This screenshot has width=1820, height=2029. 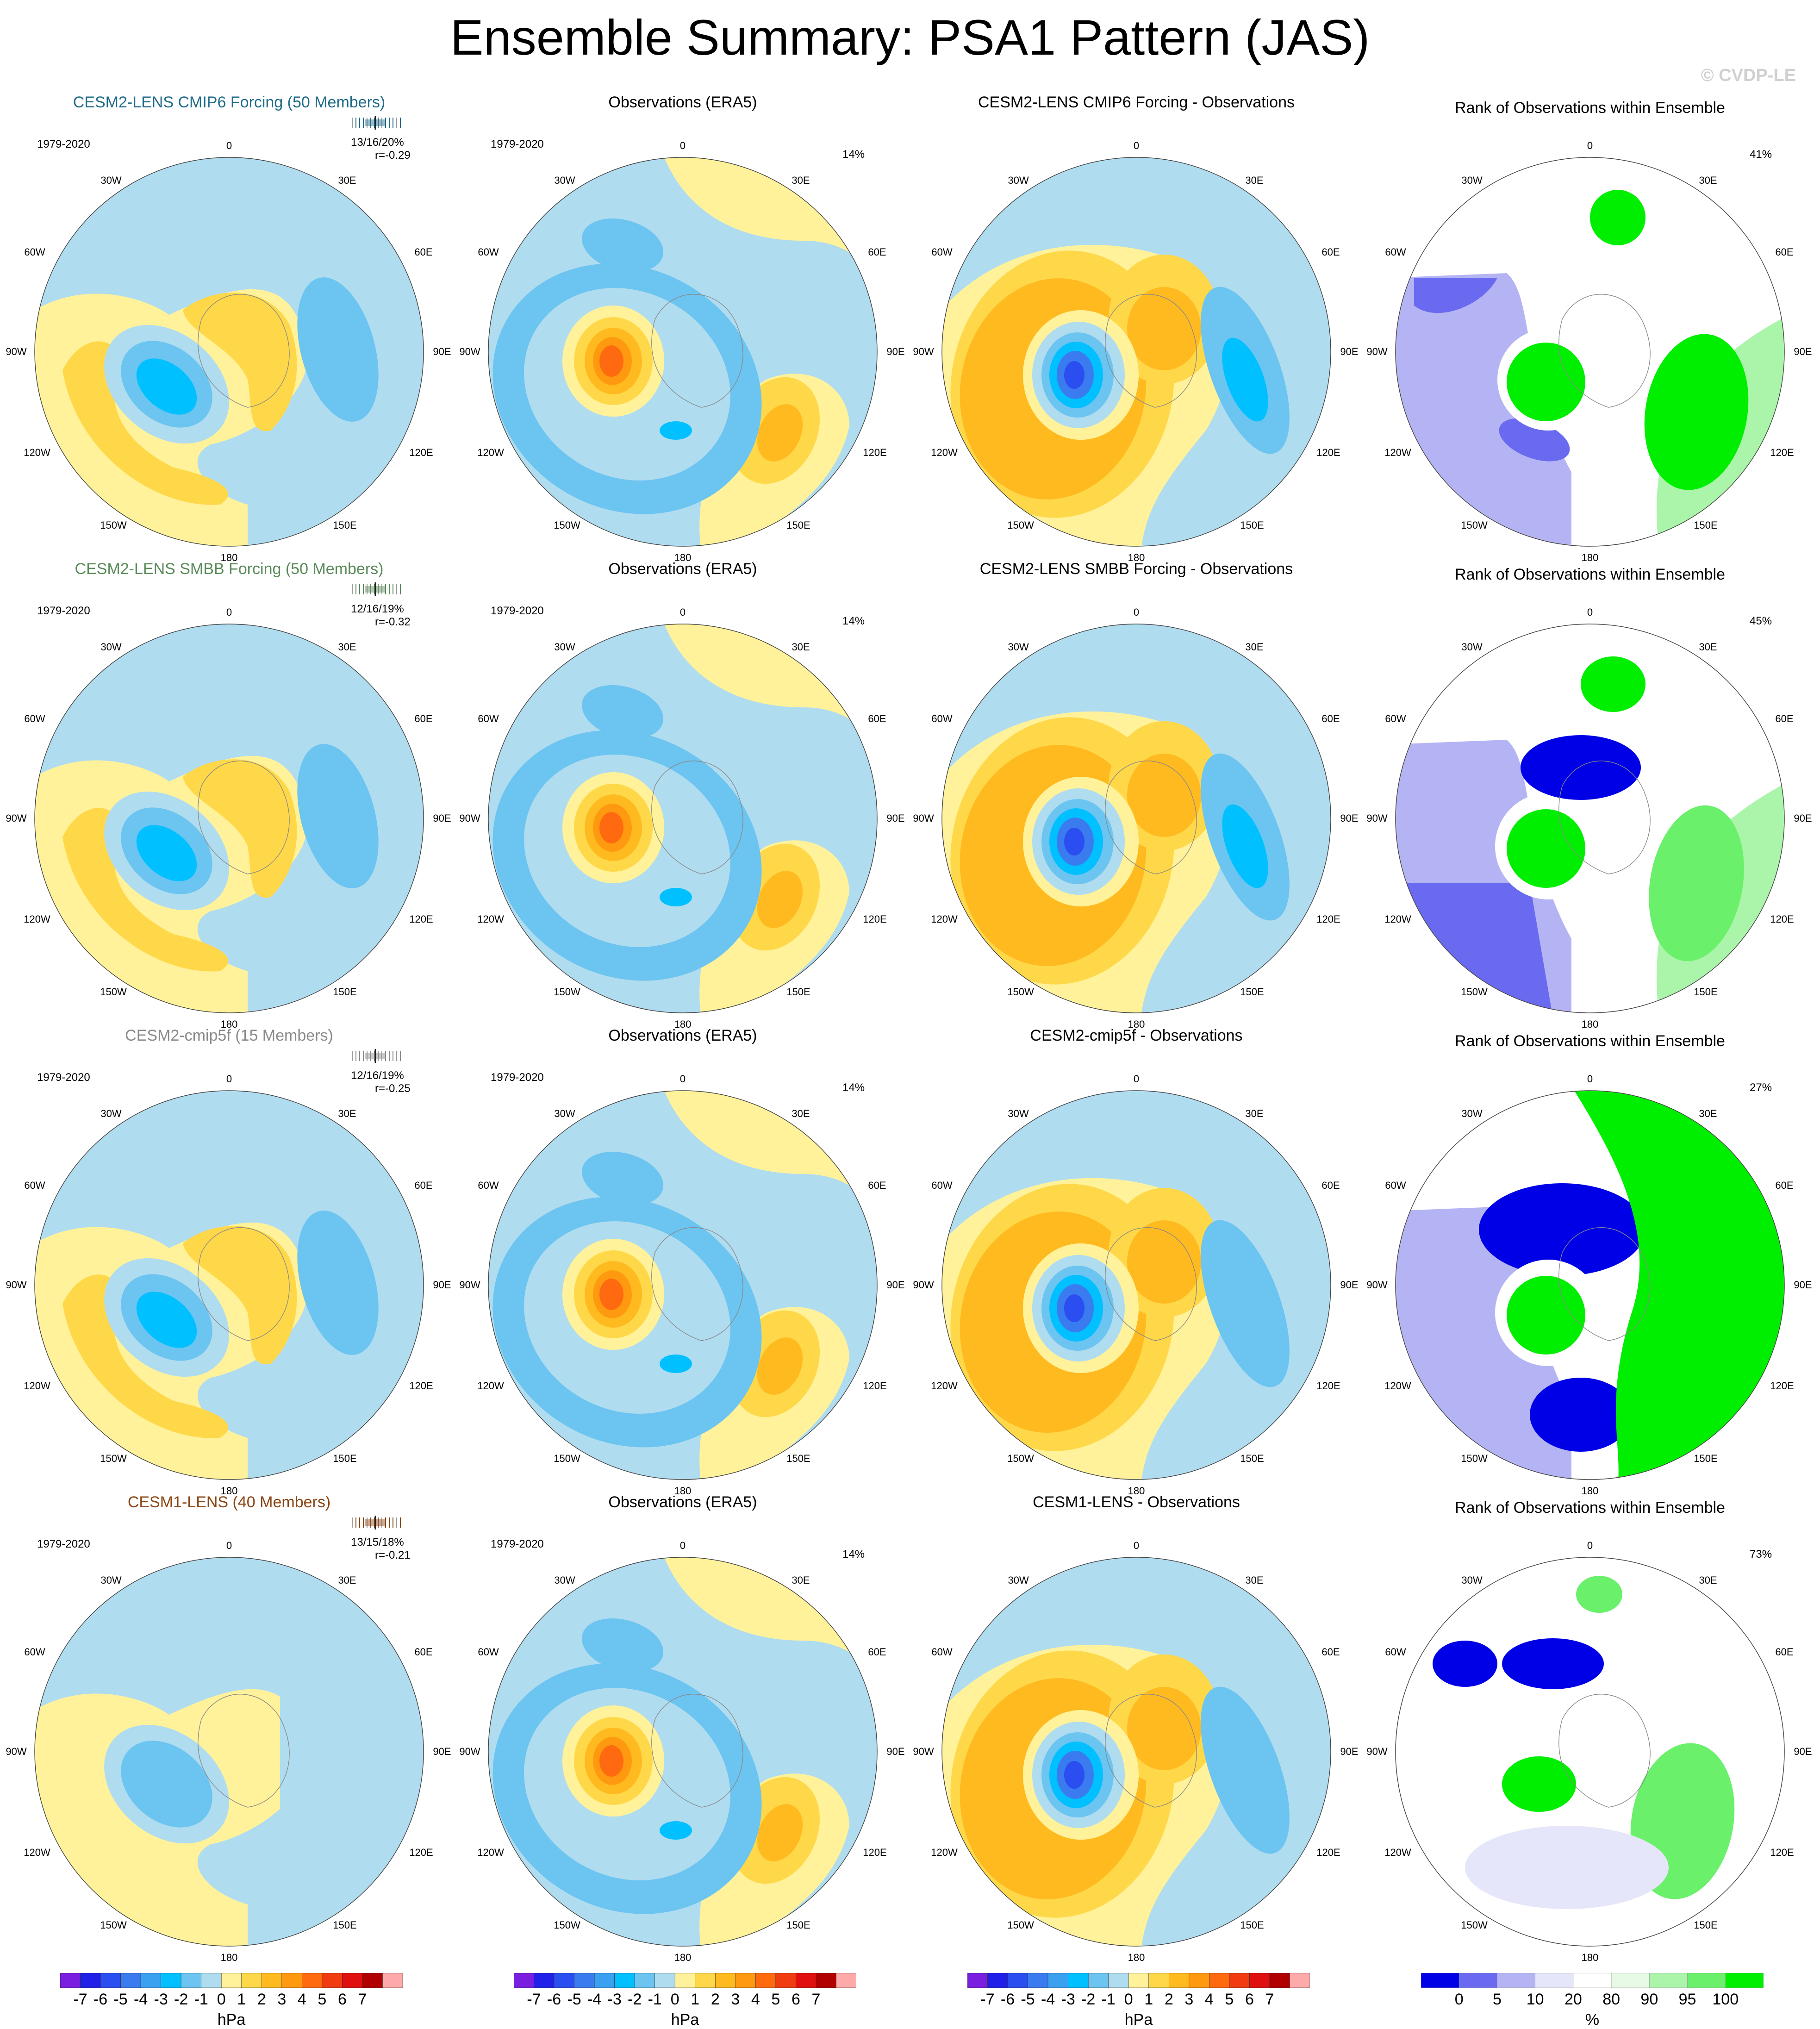 I want to click on panel-title: Rank of Observations within Ensemble, so click(x=1590, y=1041).